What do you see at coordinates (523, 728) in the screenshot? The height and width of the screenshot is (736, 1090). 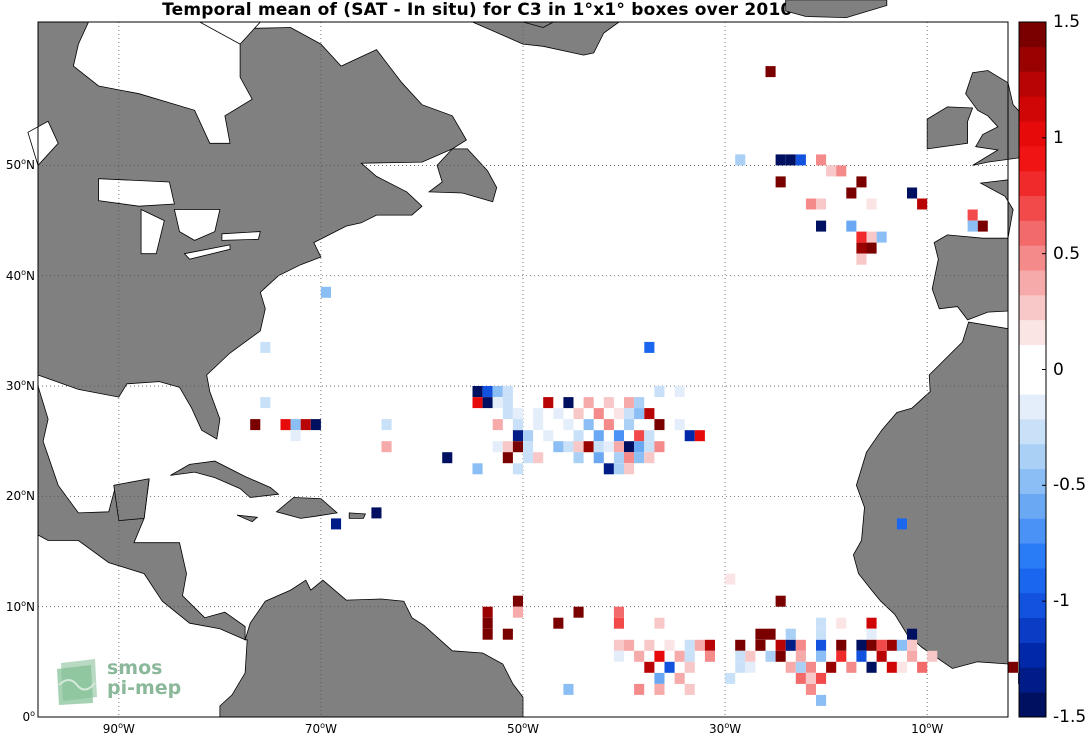 I see `lon-tick-label: 50oW` at bounding box center [523, 728].